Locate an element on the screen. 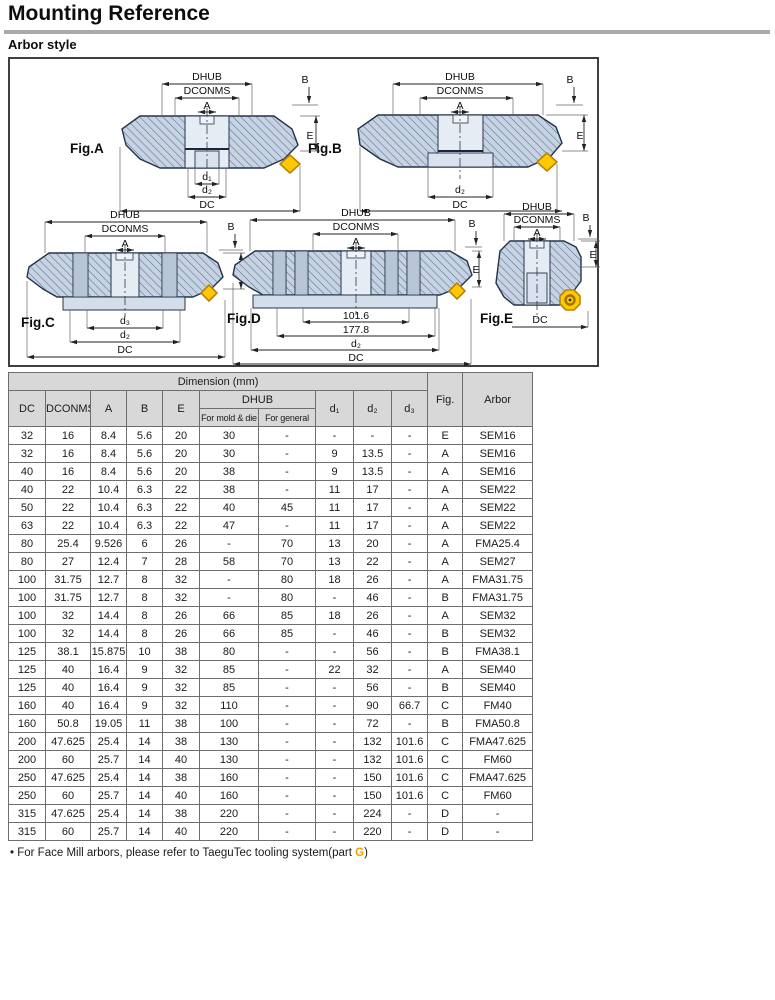  table-cell: SEM32 is located at coordinates (498, 615).